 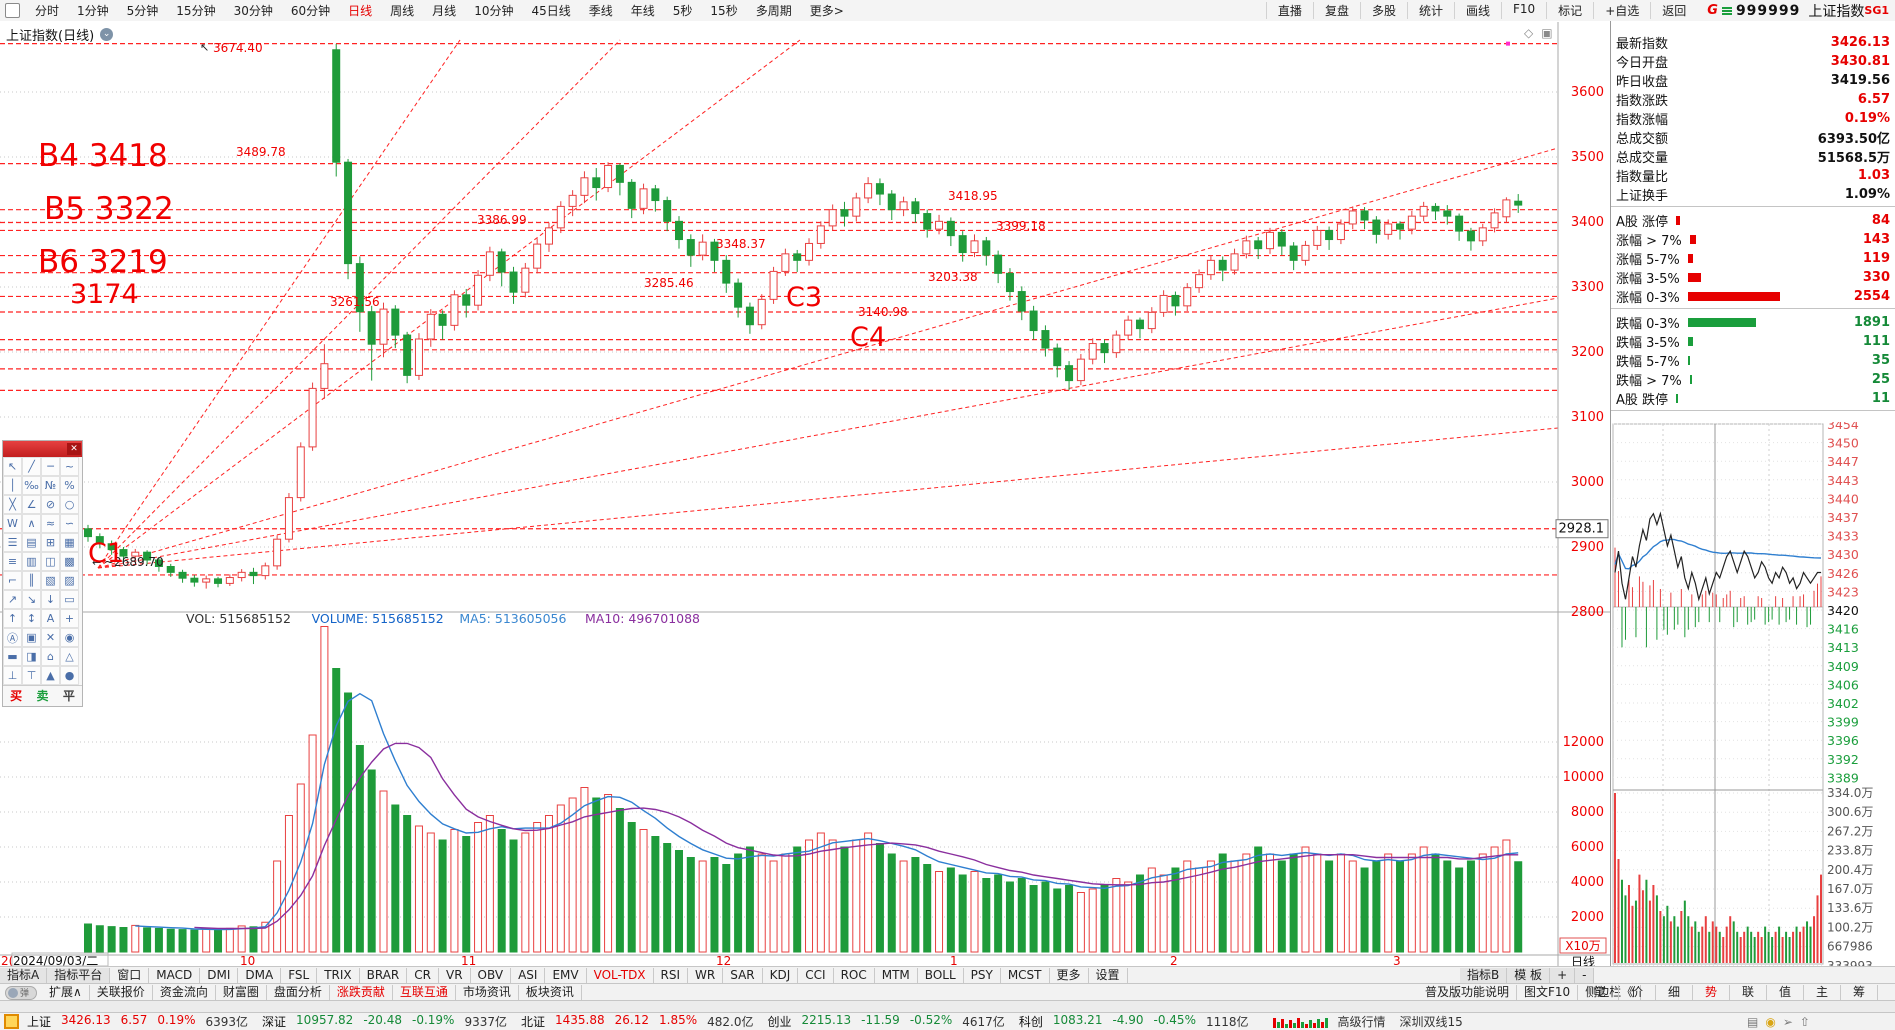 What do you see at coordinates (42, 449) in the screenshot?
I see `palette-header: ✕` at bounding box center [42, 449].